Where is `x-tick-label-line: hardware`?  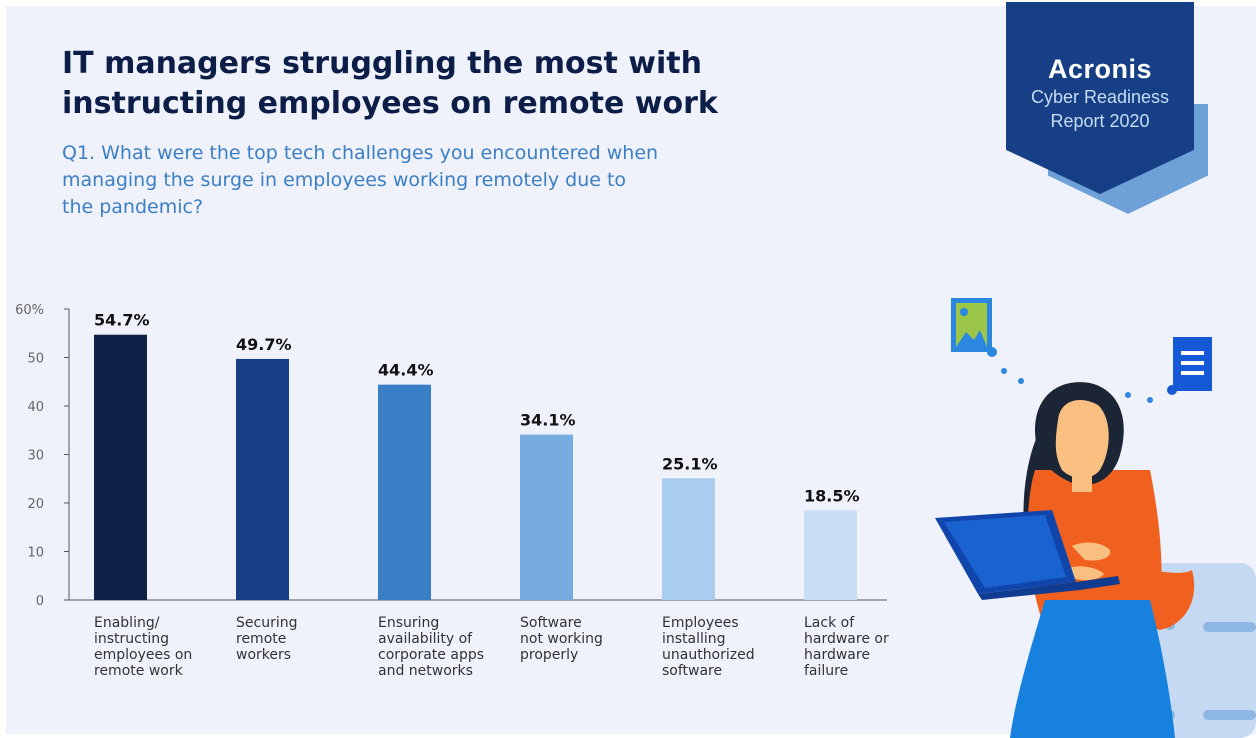
x-tick-label-line: hardware is located at coordinates (837, 655).